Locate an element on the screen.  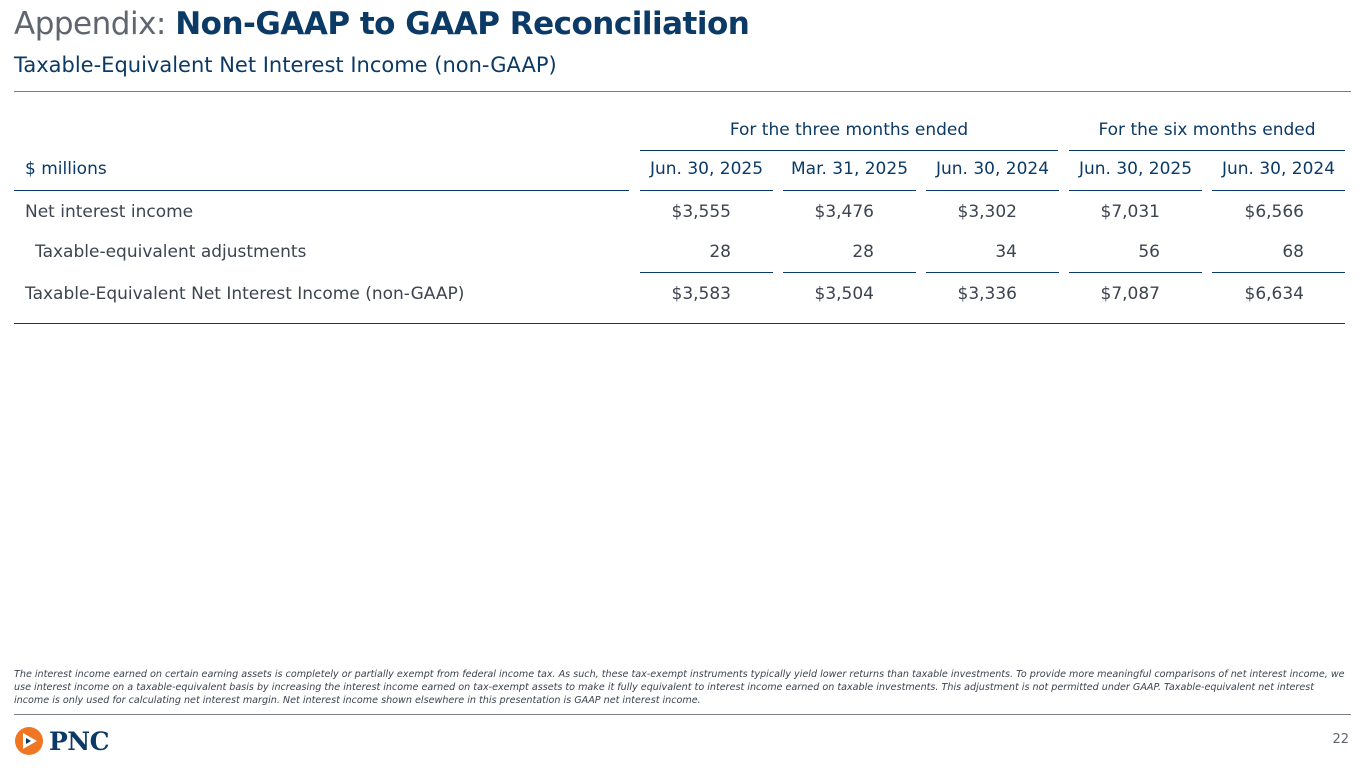
units-label: $ millions is located at coordinates (66, 169).